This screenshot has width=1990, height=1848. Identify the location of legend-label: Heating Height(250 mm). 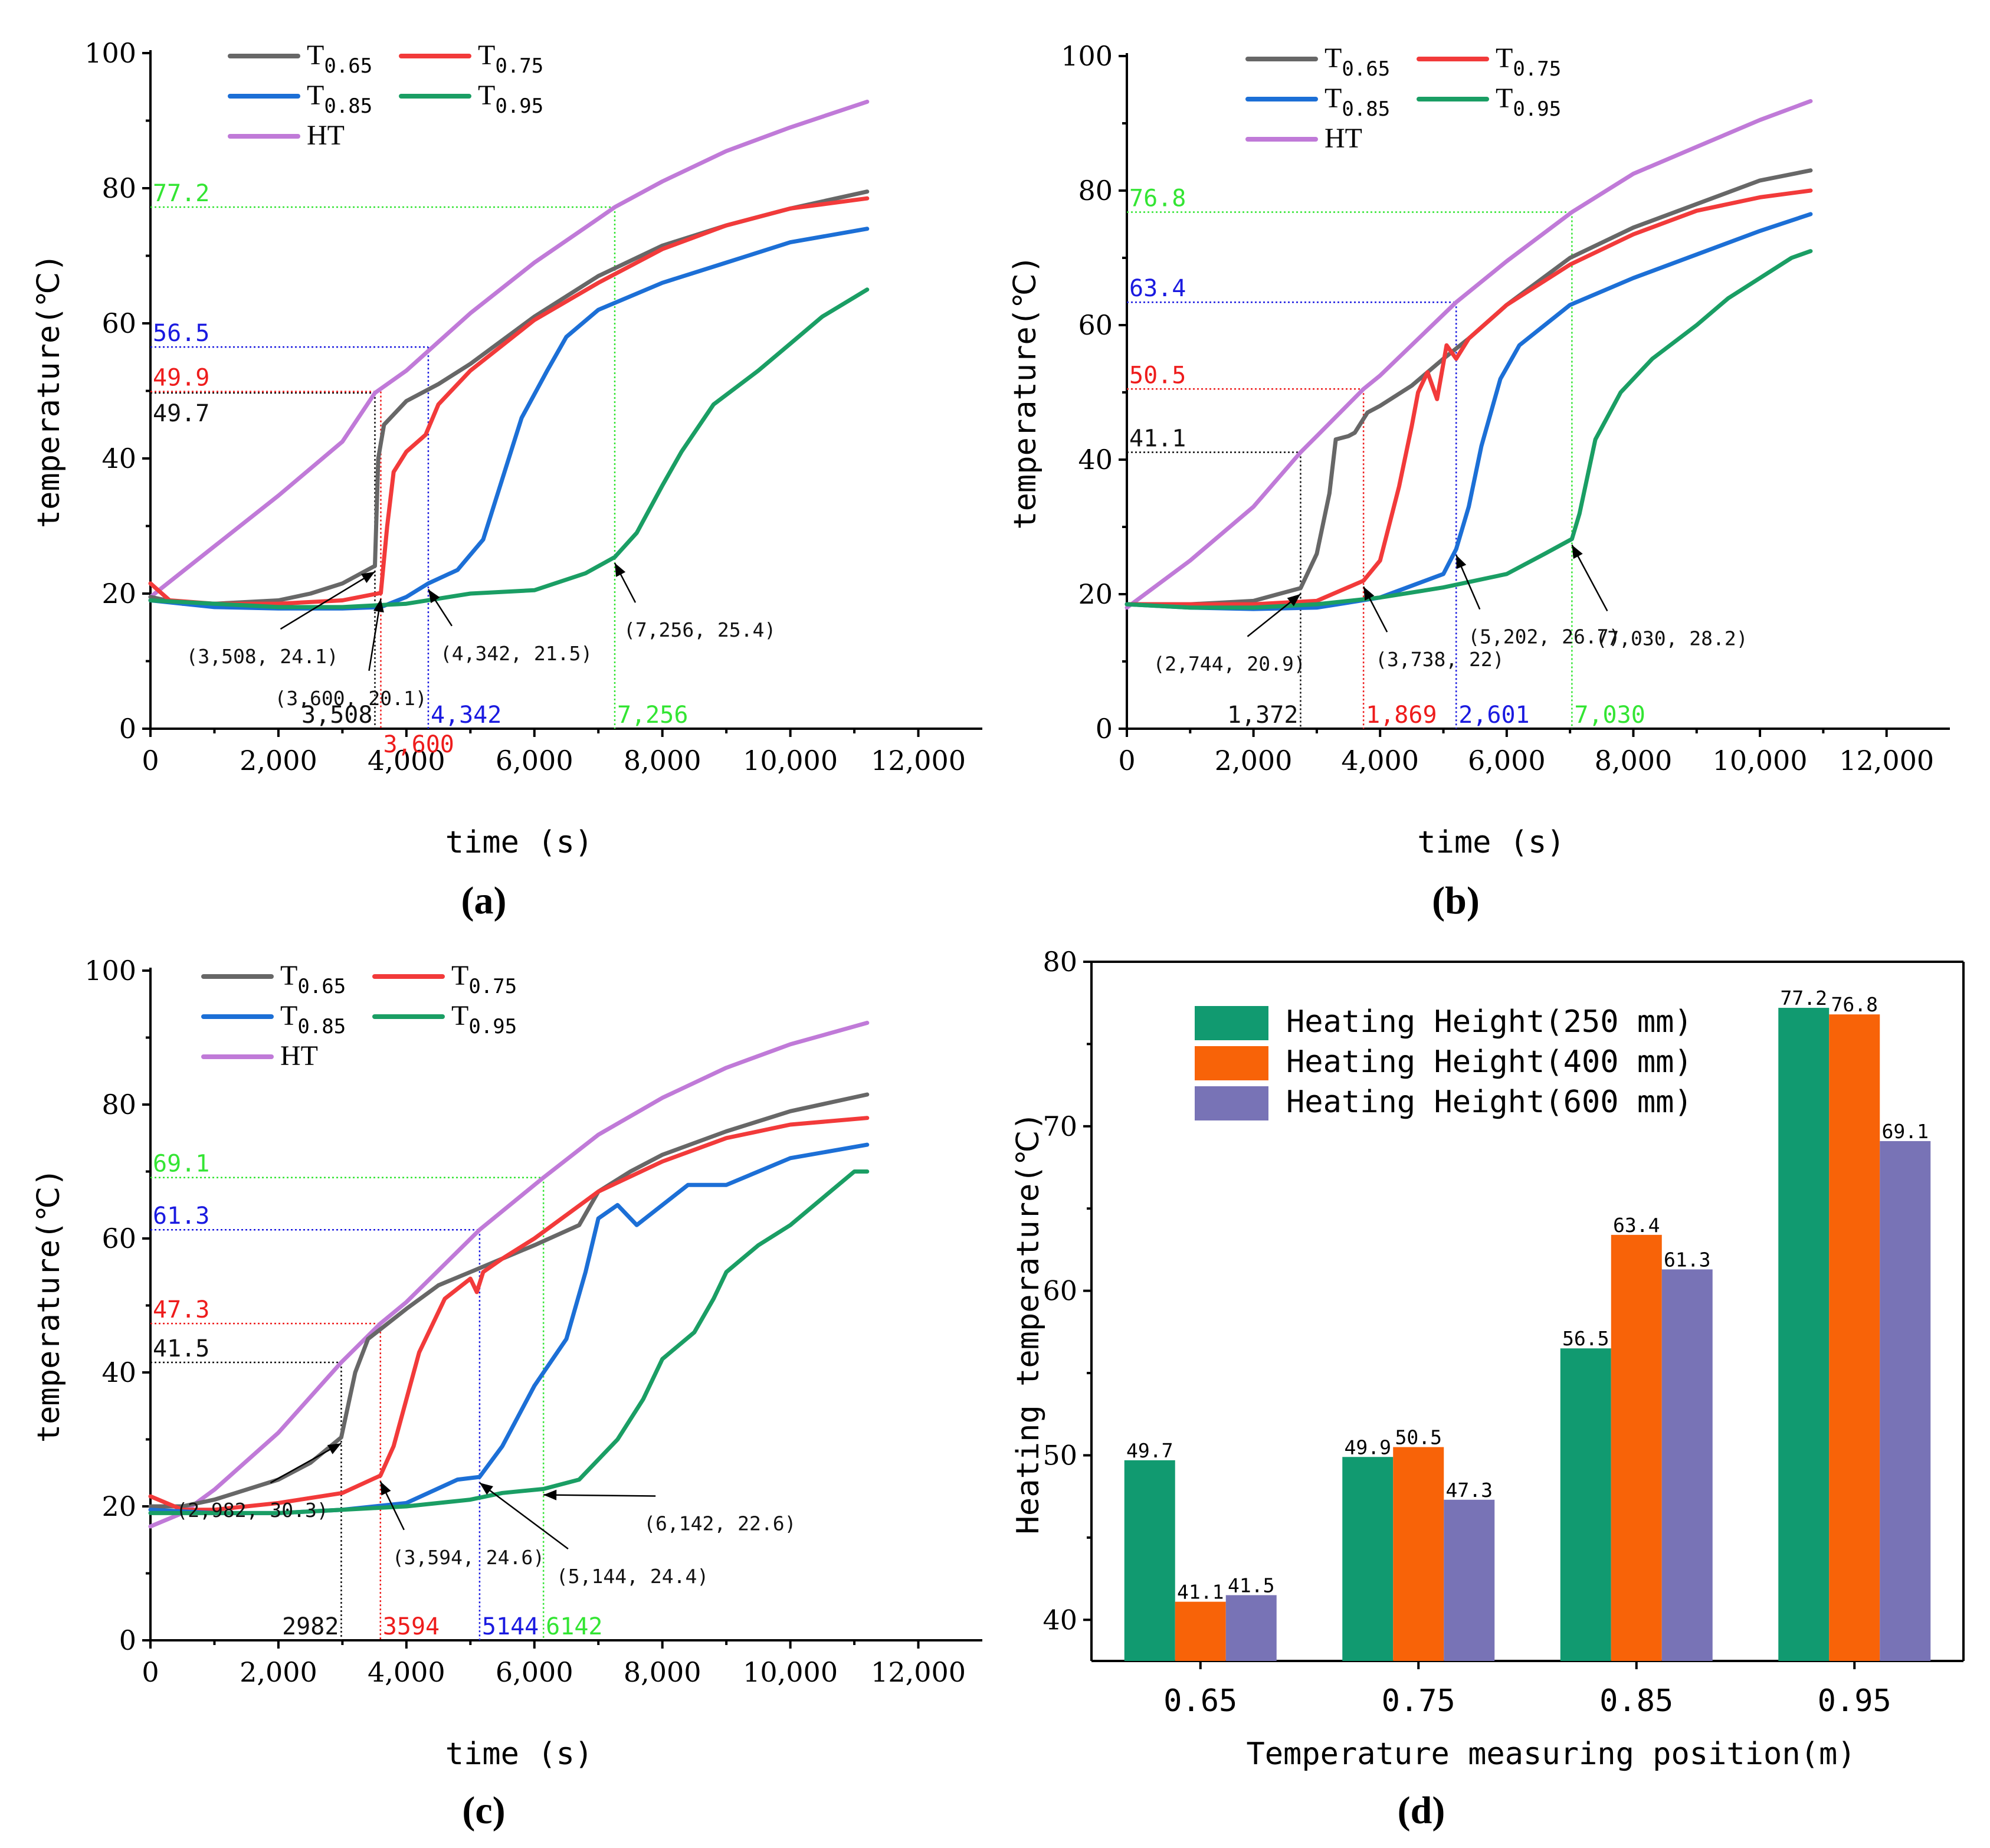
(1490, 1022).